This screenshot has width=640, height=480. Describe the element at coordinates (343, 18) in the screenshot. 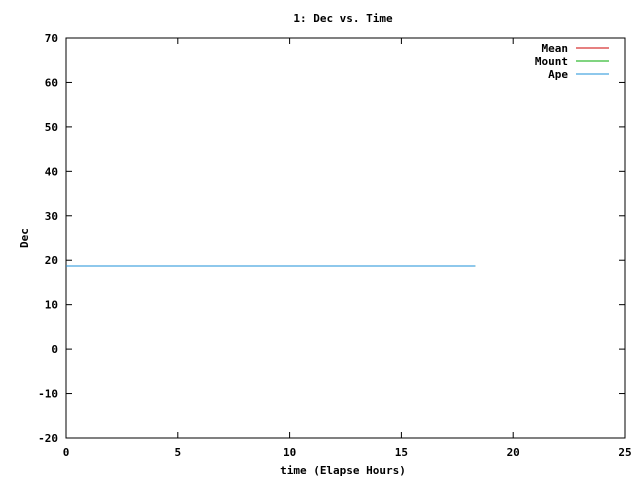

I see `chart-title: 1: Dec vs. Time` at that location.